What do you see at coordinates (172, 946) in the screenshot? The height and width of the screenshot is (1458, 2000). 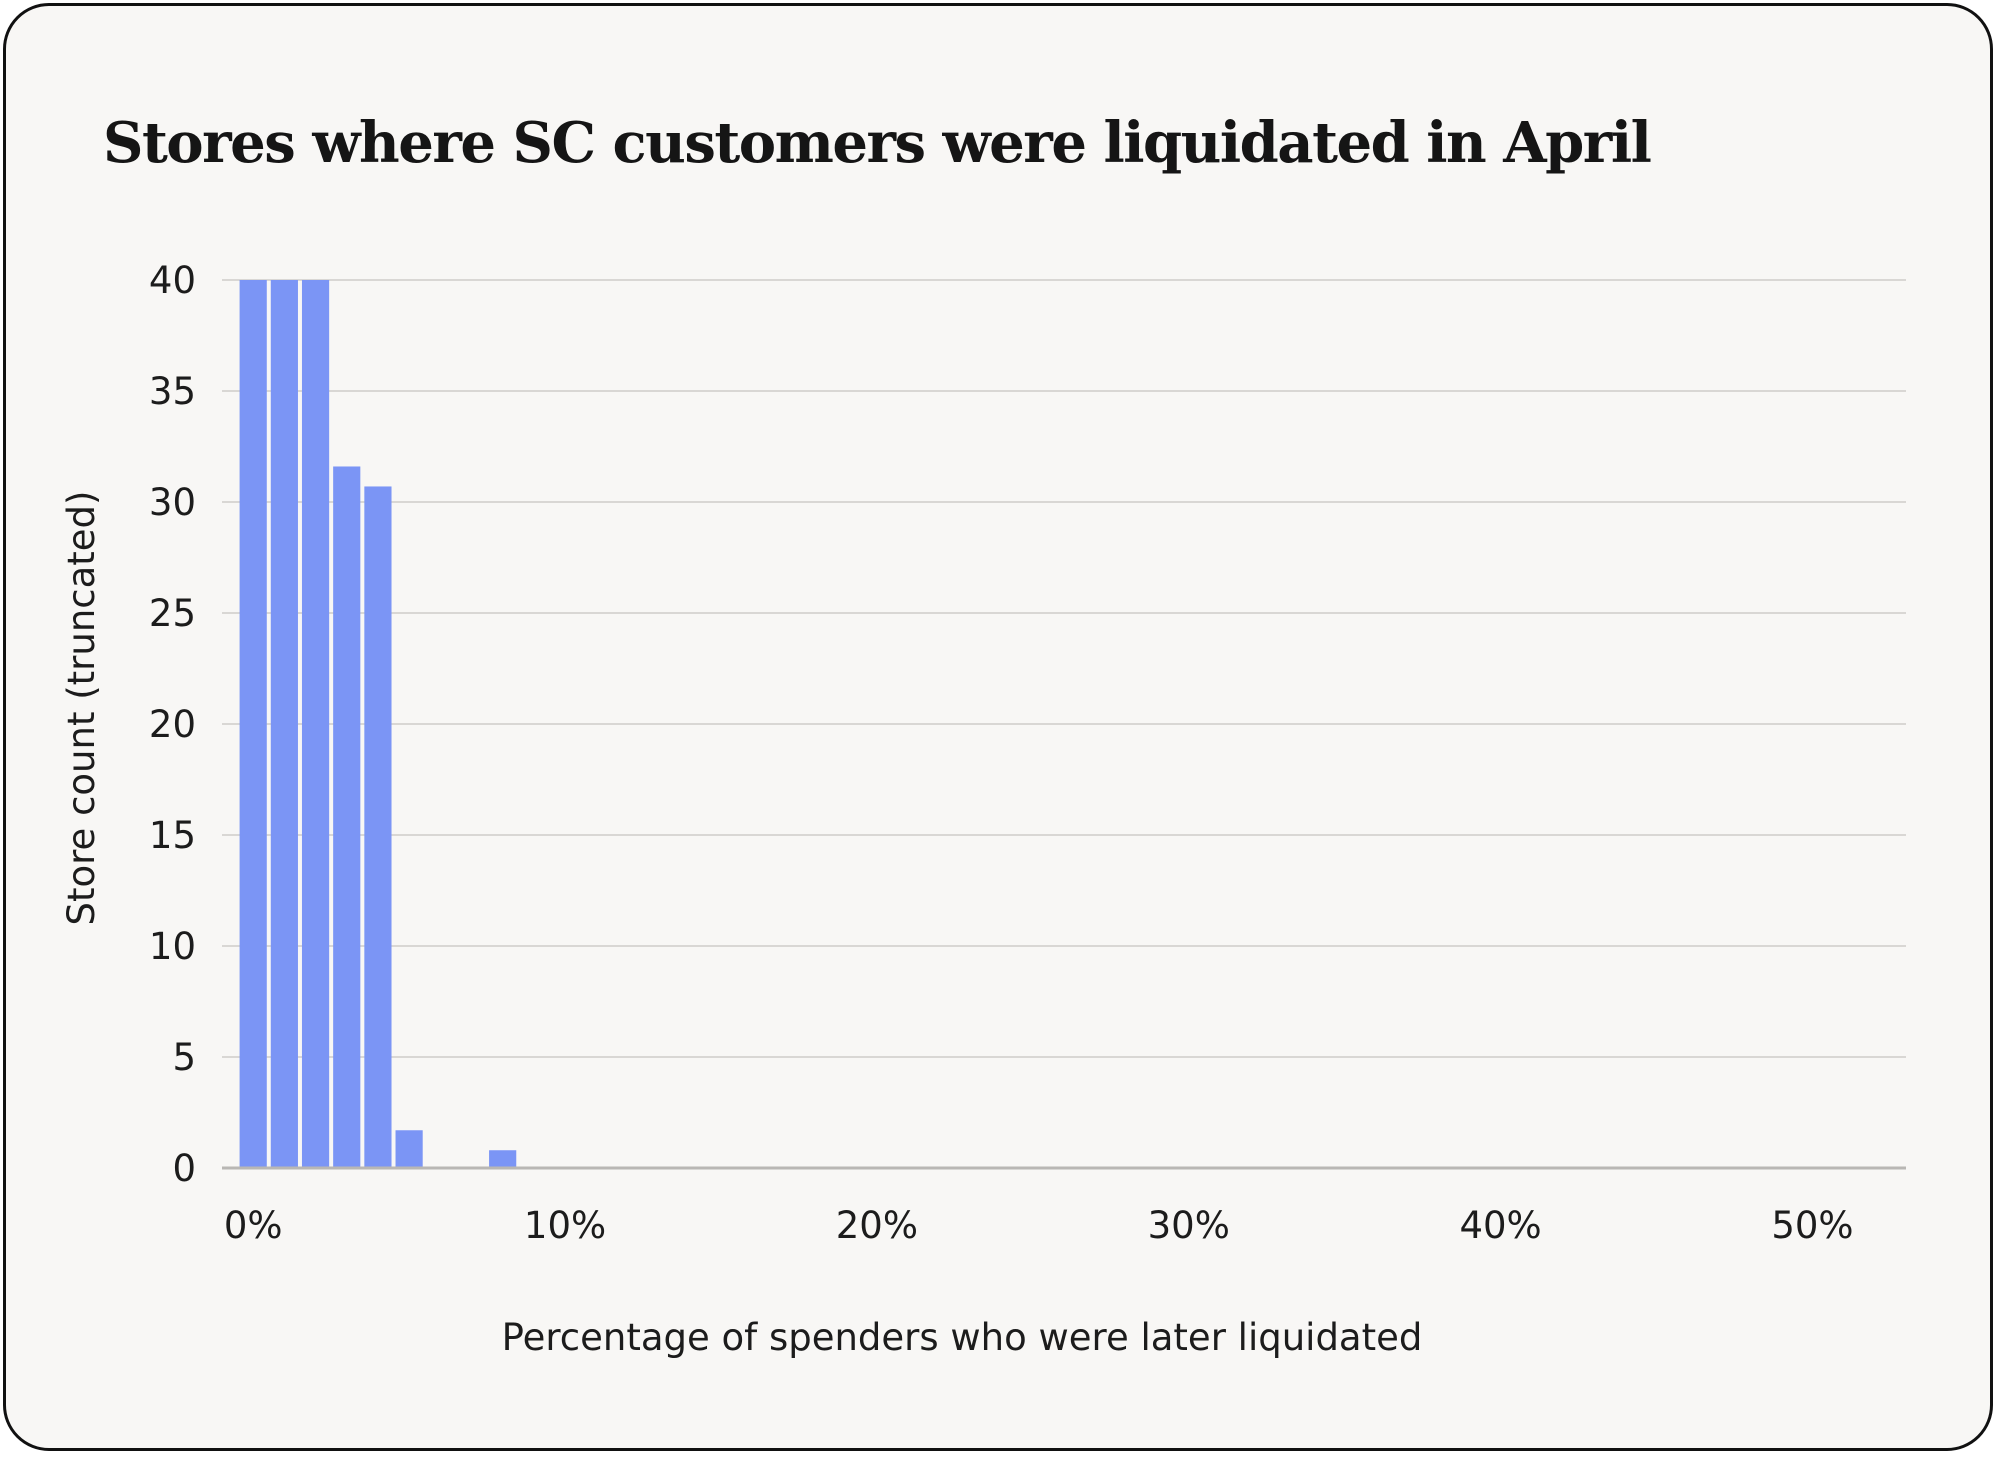 I see `y-tick-label: 10` at bounding box center [172, 946].